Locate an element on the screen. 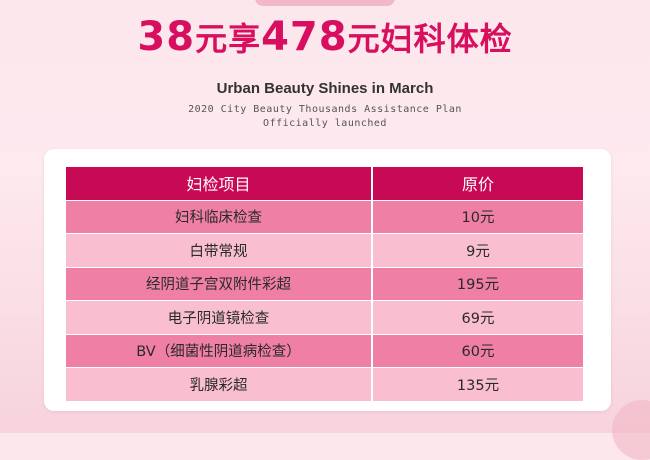 The width and height of the screenshot is (650, 460). table-row: 妇科临床检查 10元 is located at coordinates (324, 216).